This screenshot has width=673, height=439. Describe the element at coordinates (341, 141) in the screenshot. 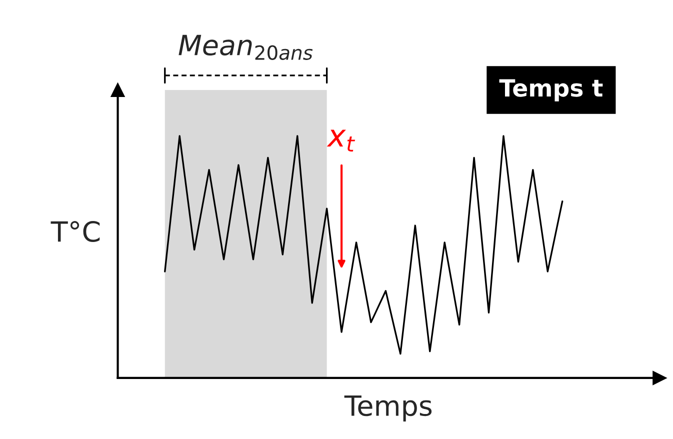

I see `annotation: x$_{t}$` at that location.